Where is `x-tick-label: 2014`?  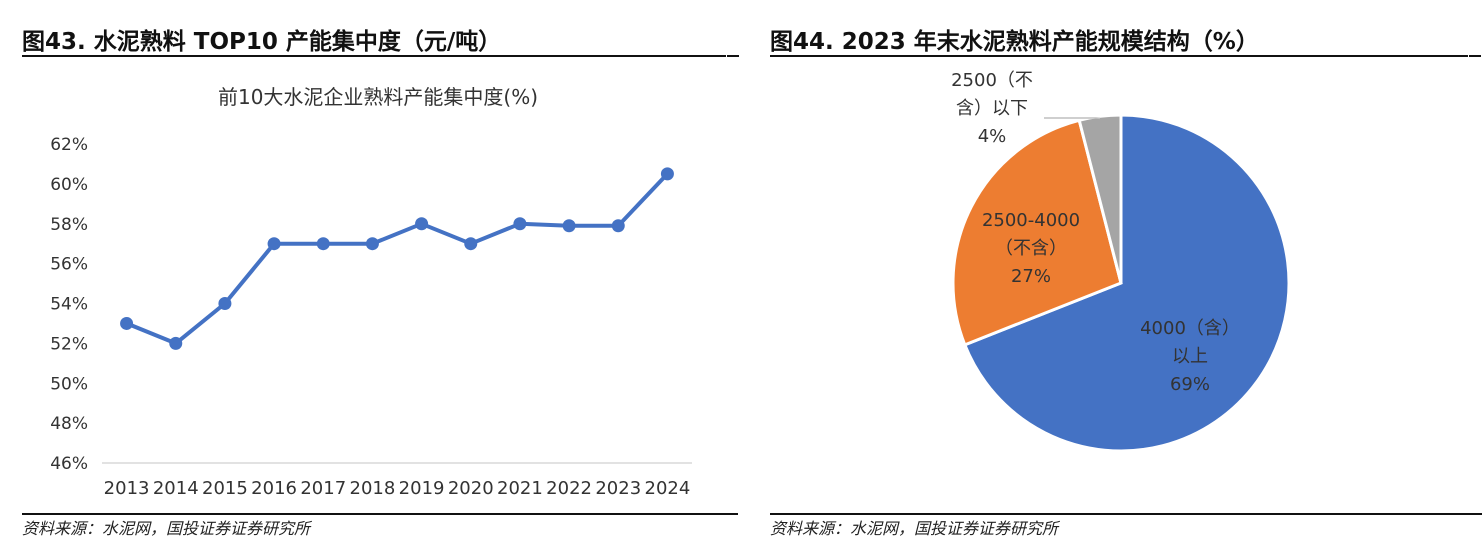
x-tick-label: 2014 is located at coordinates (176, 488).